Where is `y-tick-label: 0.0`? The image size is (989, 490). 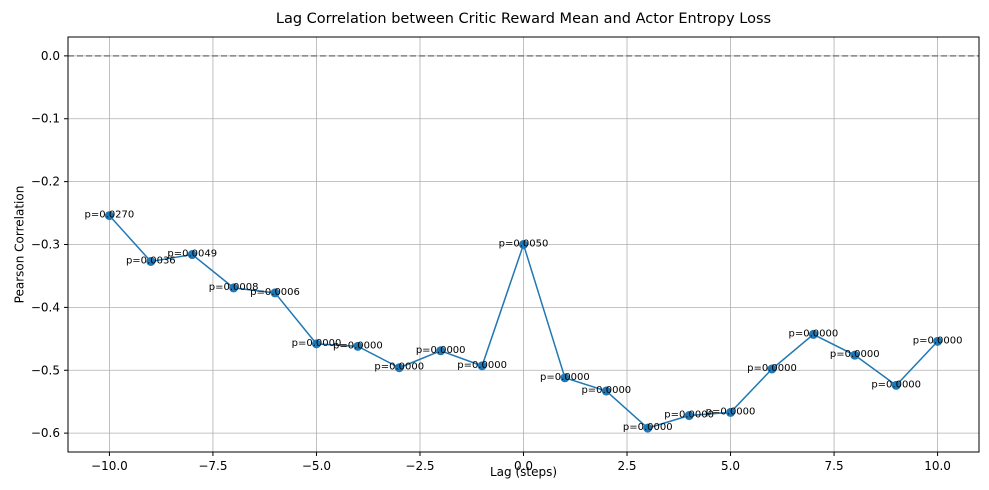 y-tick-label: 0.0 is located at coordinates (50, 56).